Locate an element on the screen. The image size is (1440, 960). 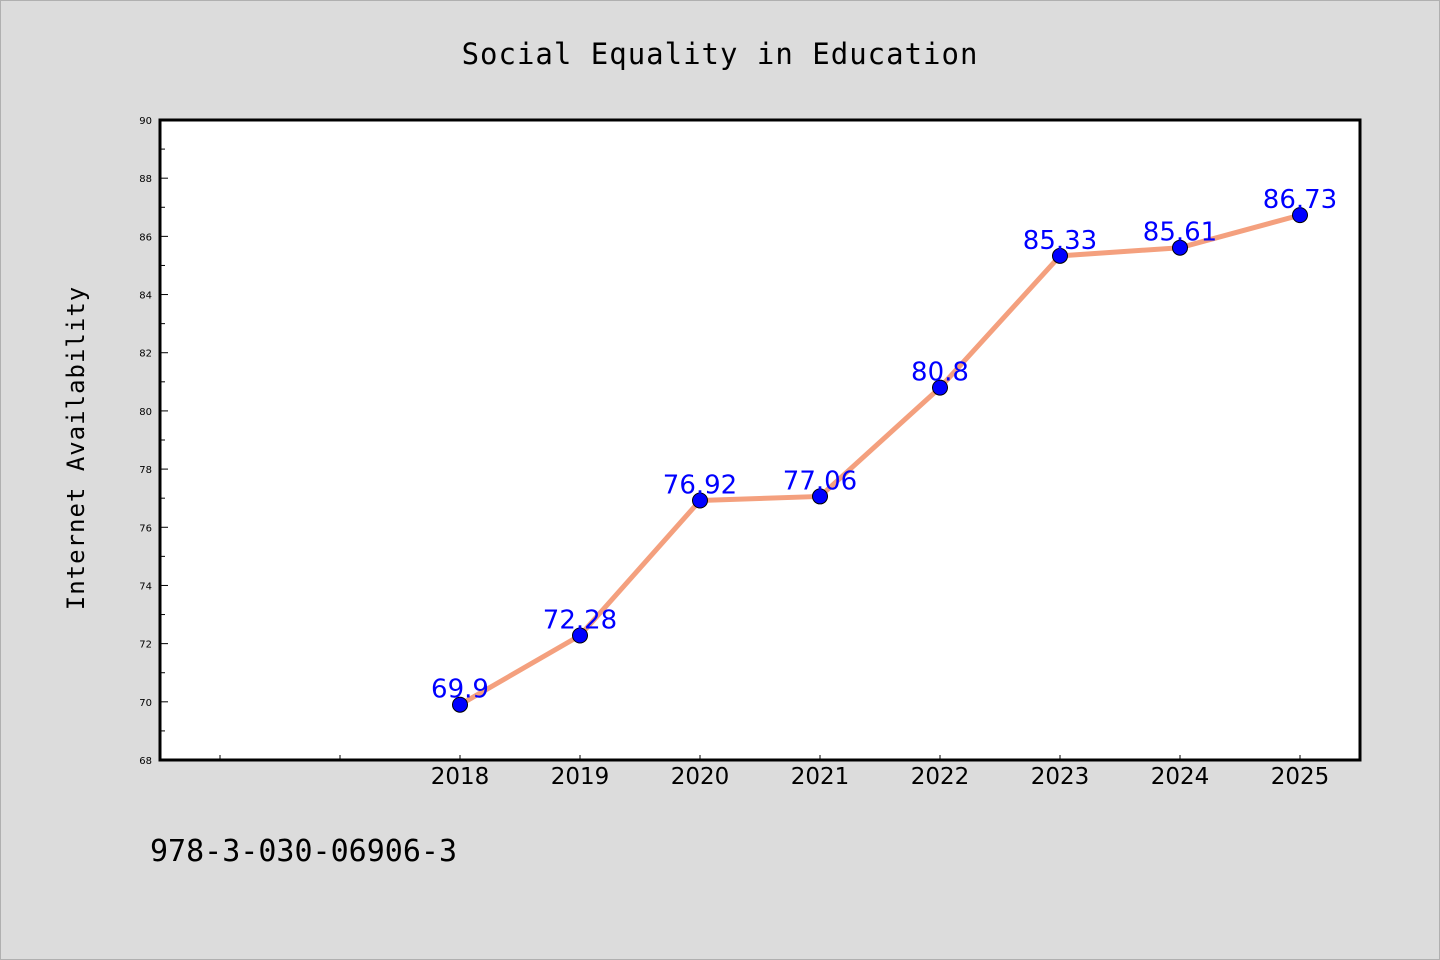
y-axis-label: Internet Availability is located at coordinates (76, 448).